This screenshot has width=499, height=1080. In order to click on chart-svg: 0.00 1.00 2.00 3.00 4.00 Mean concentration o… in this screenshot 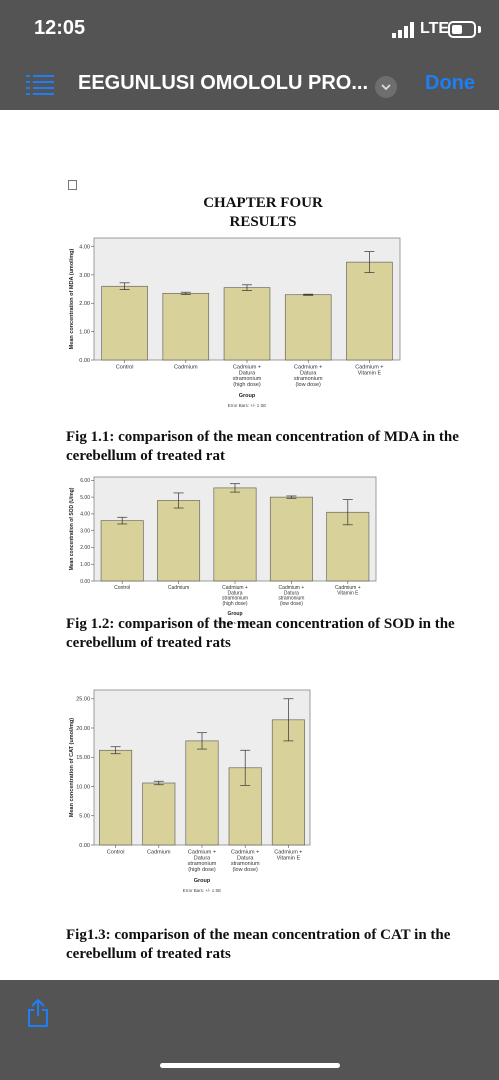, I will do `click(235, 322)`.